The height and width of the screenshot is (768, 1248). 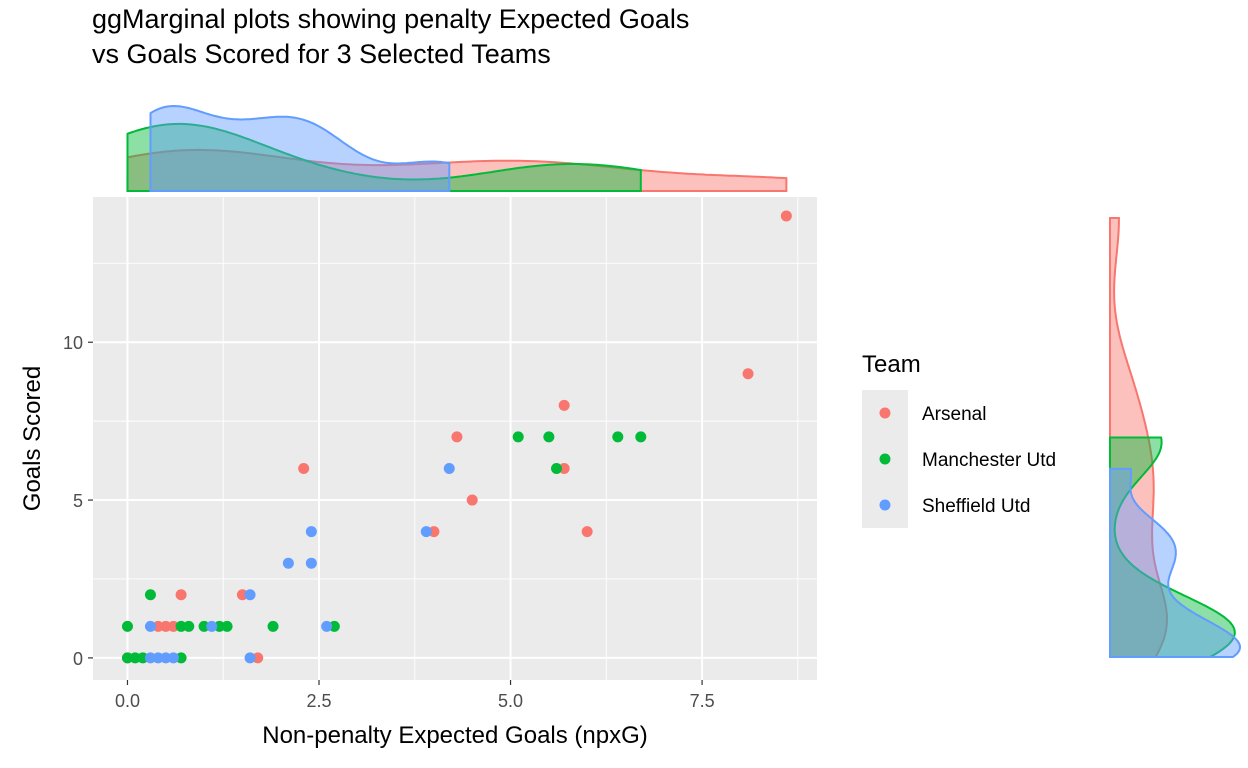 What do you see at coordinates (976, 506) in the screenshot?
I see `legend-label: Sheffield Utd` at bounding box center [976, 506].